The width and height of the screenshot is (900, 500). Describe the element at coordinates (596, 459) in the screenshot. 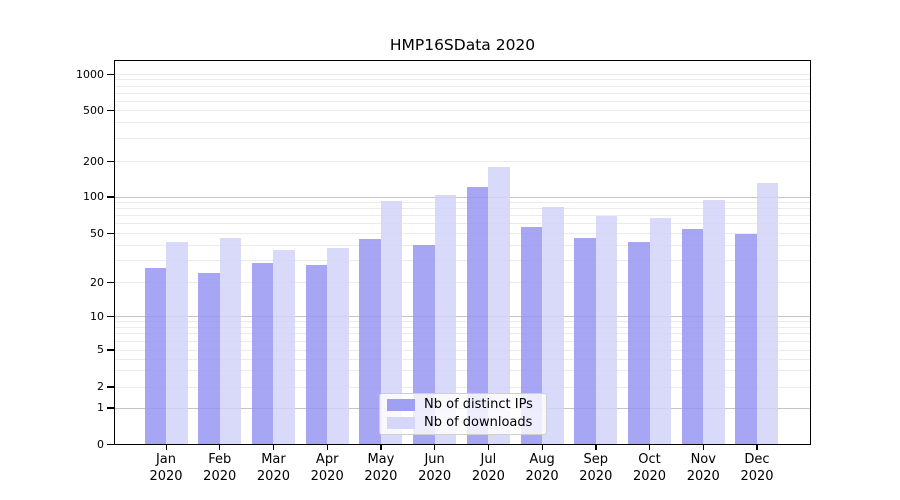

I see `x-tick-month: Sep` at that location.